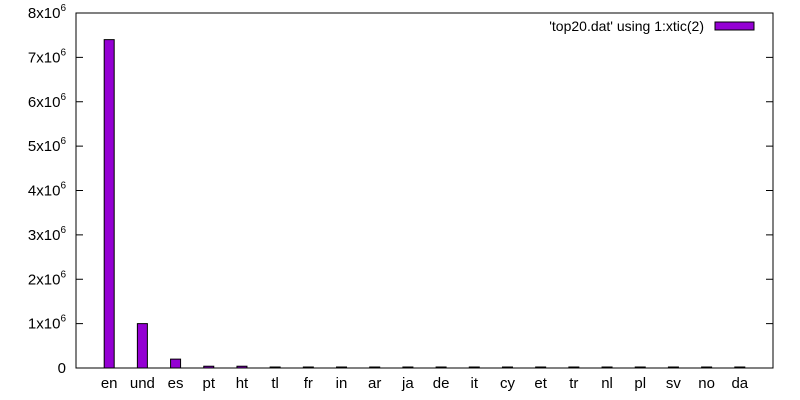  Describe the element at coordinates (342, 367) in the screenshot. I see `bar-in` at that location.